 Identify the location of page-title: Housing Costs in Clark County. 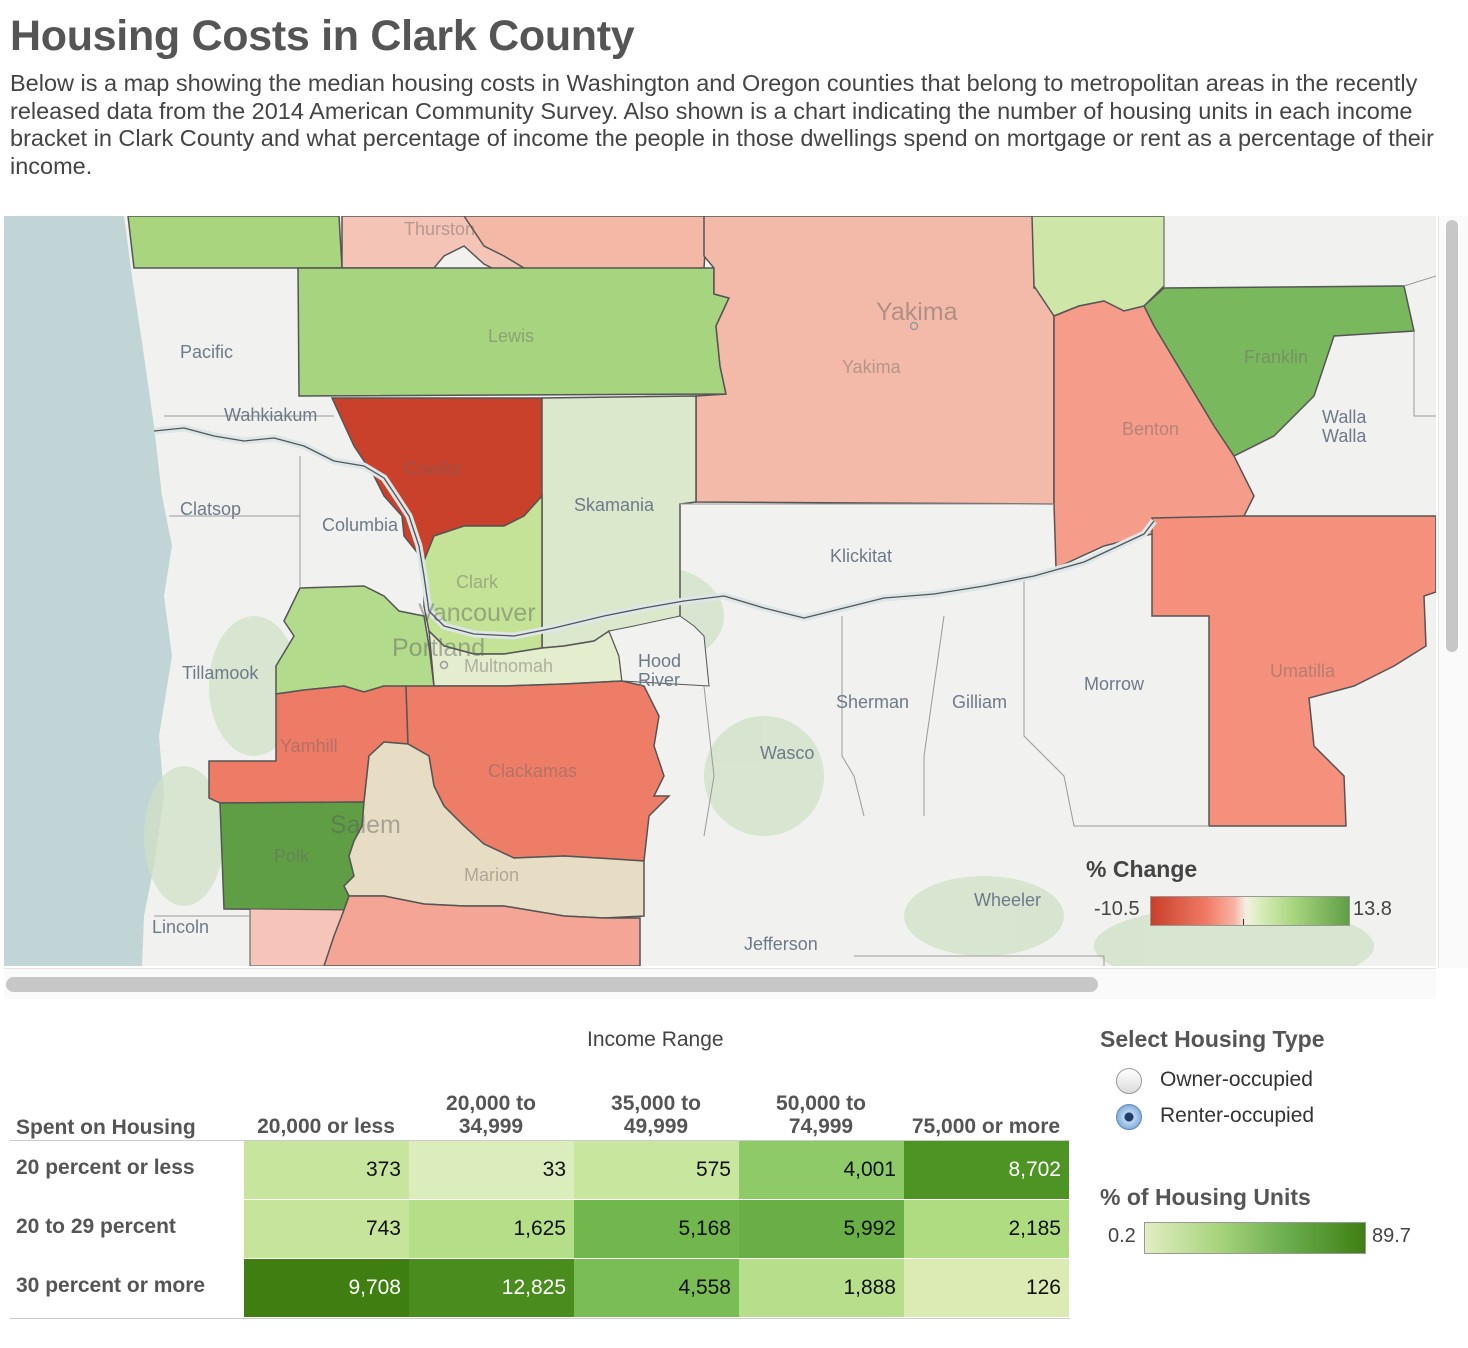
(322, 36).